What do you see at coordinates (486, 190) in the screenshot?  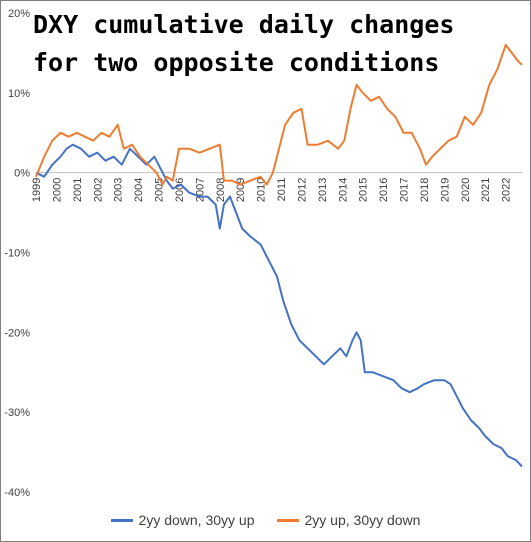 I see `x-tick-label: 2021` at bounding box center [486, 190].